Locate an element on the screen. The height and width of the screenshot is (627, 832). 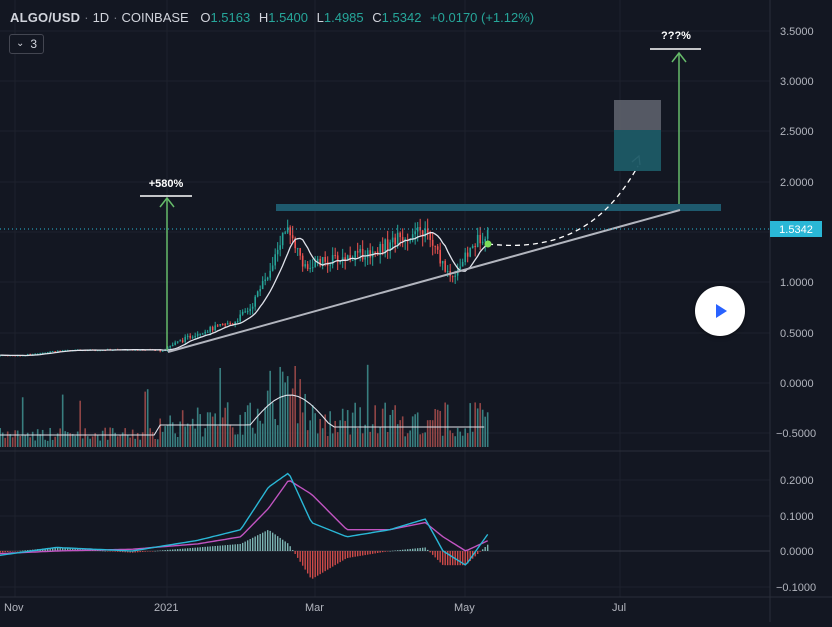
symbol-name: ALGO/USD is located at coordinates (45, 17).